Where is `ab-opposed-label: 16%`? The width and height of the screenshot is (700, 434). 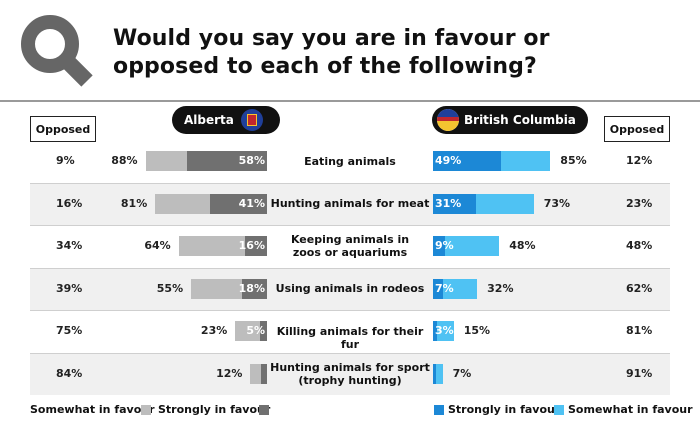 ab-opposed-label: 16% is located at coordinates (69, 203).